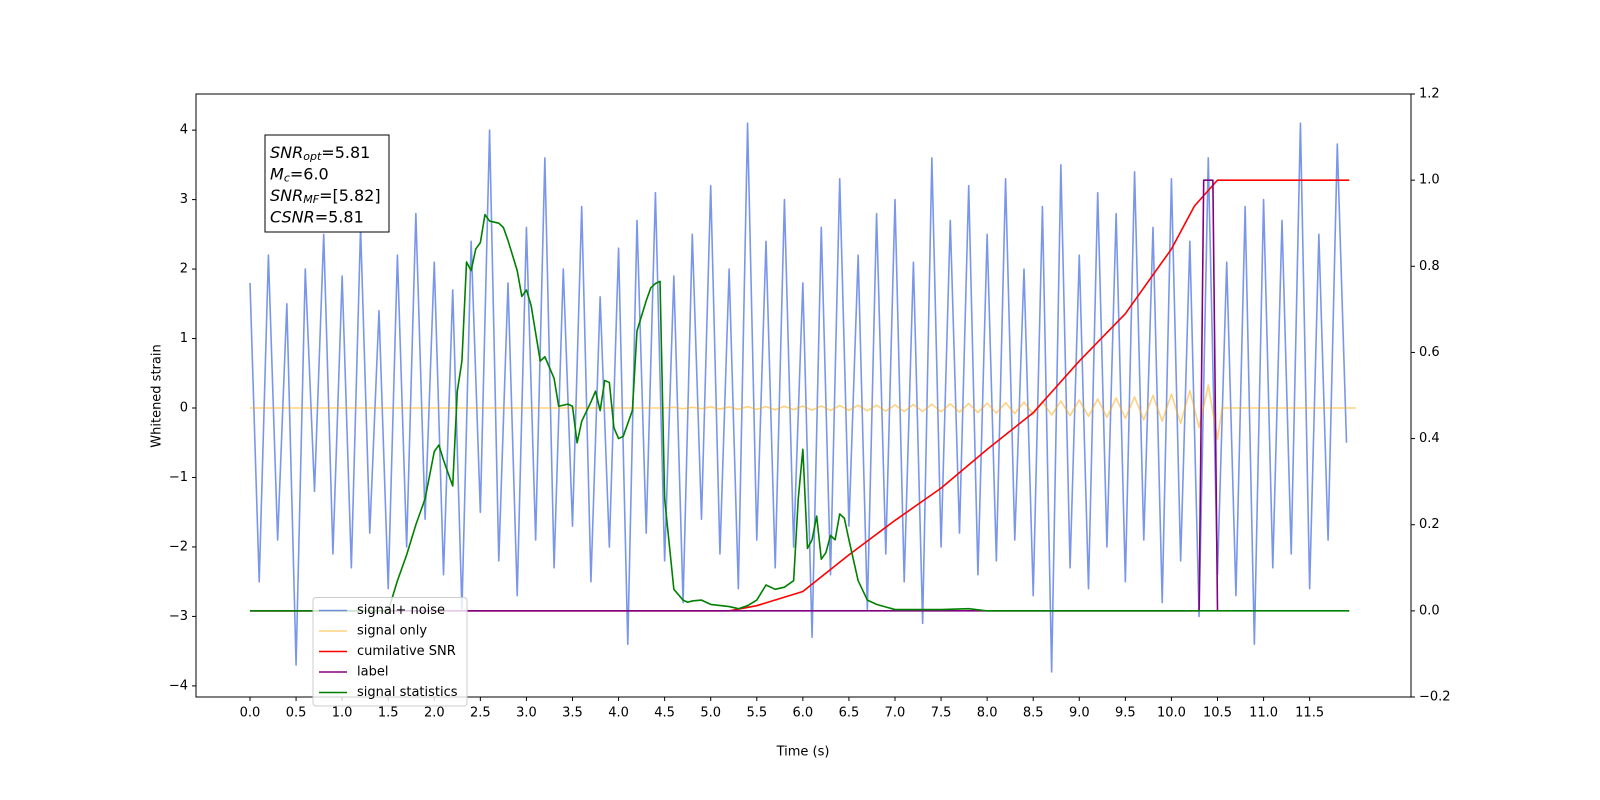 This screenshot has width=1600, height=800. What do you see at coordinates (756, 713) in the screenshot?
I see `x-tick-label: 5.5` at bounding box center [756, 713].